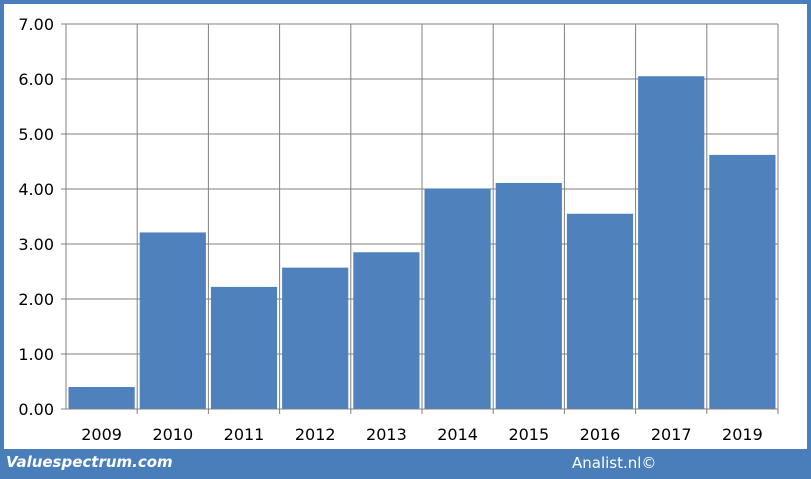 The height and width of the screenshot is (479, 811). I want to click on y-tick-label: 5.00, so click(36, 134).